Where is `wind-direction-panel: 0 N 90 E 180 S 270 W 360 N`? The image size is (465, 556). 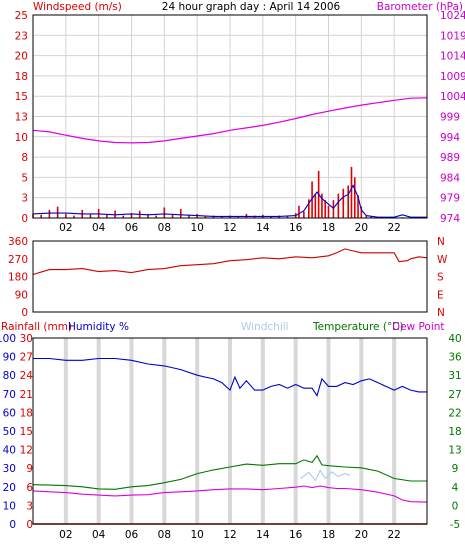 wind-direction-panel: 0 N 90 E 180 S 270 W 360 N is located at coordinates (228, 277).